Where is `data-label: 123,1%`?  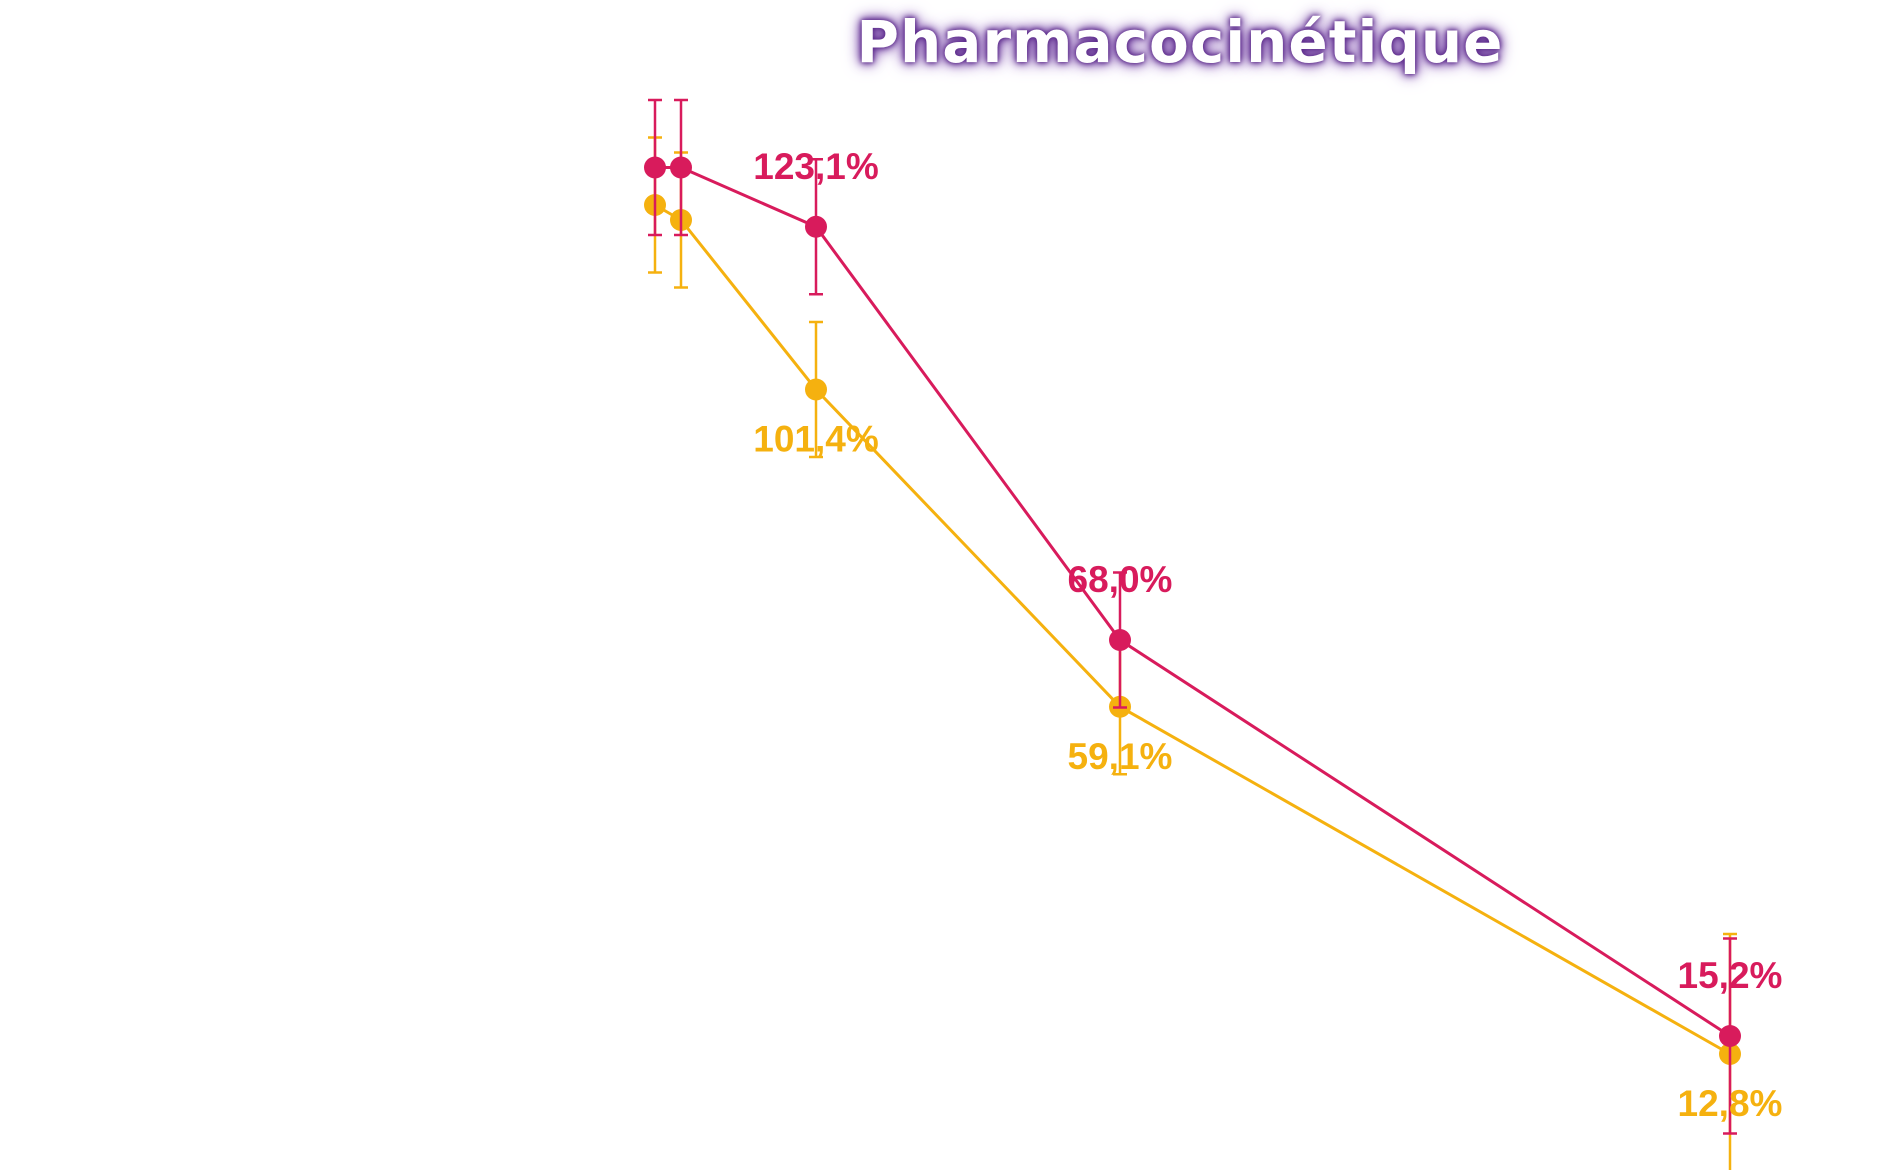 data-label: 123,1% is located at coordinates (816, 166).